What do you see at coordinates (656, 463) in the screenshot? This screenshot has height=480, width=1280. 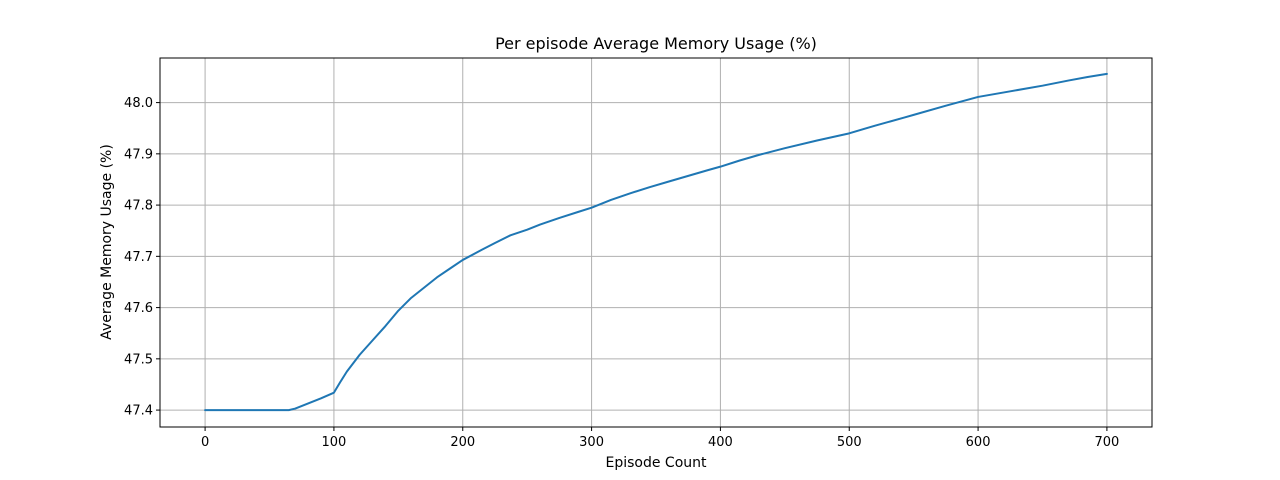 I see `x-axis-label: Episode Count` at bounding box center [656, 463].